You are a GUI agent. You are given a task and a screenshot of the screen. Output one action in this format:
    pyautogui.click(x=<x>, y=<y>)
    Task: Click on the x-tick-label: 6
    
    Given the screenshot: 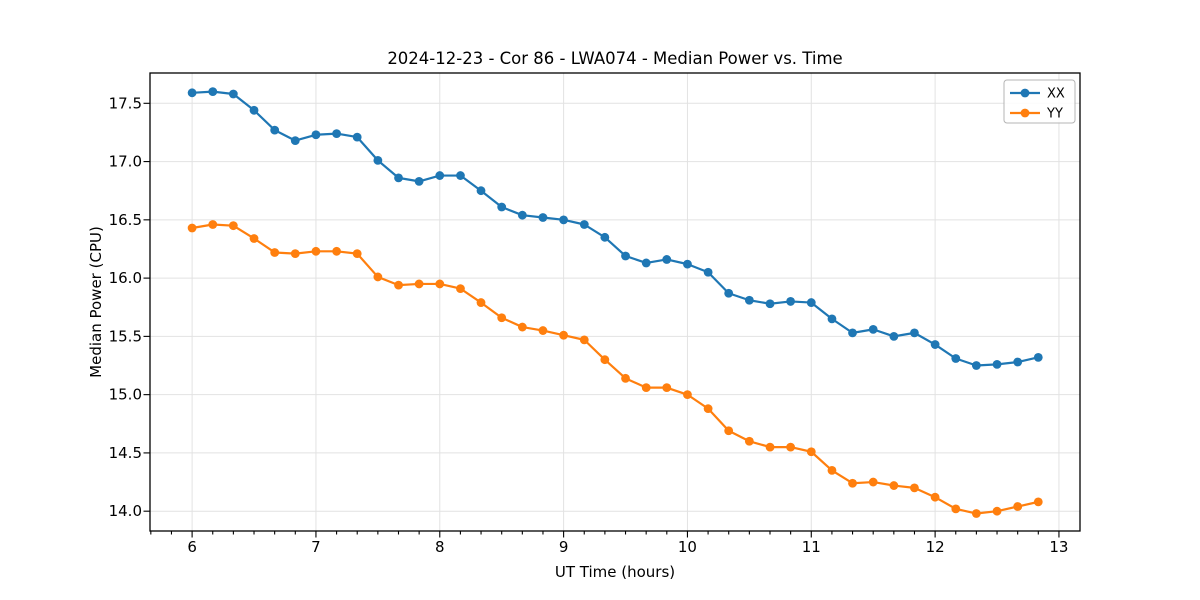 What is the action you would take?
    pyautogui.click(x=192, y=547)
    